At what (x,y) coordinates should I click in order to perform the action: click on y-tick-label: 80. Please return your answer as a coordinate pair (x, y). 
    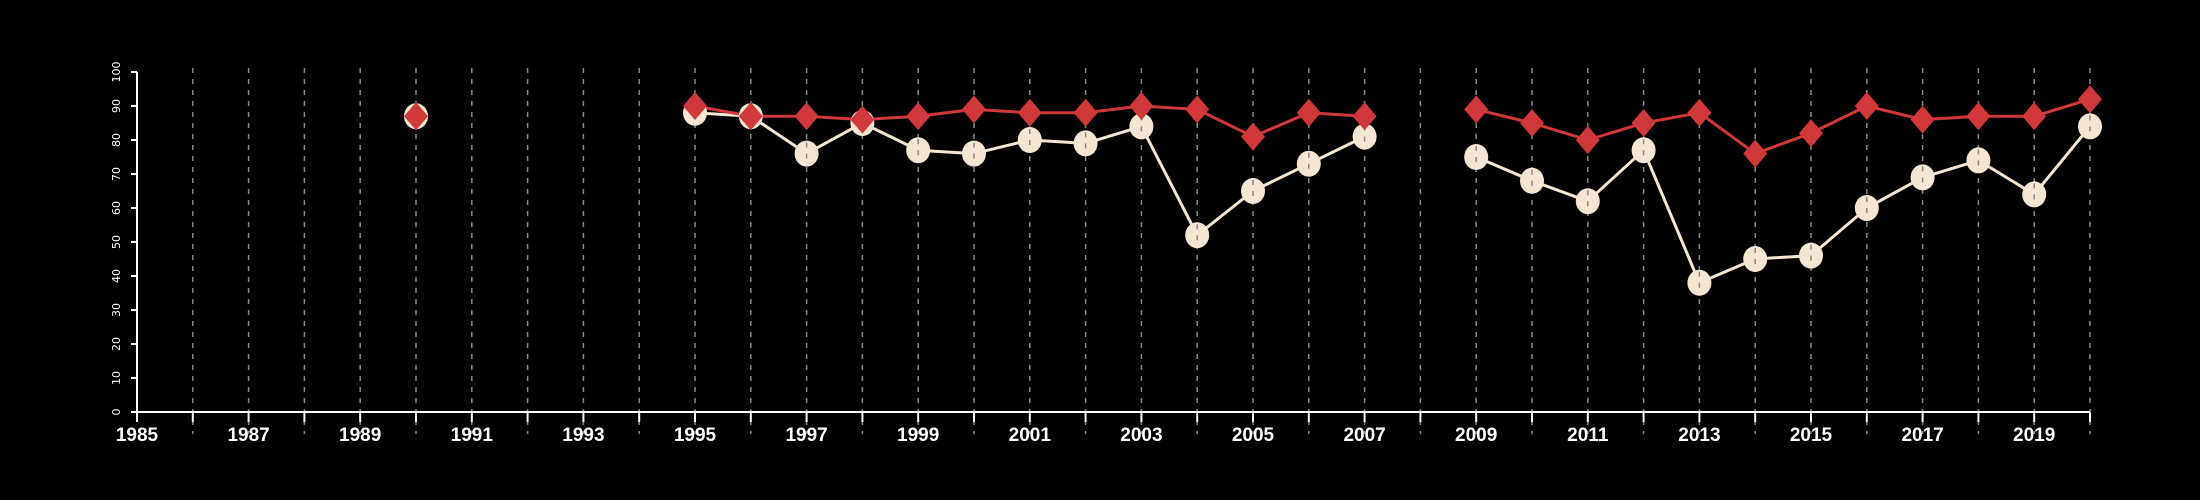
    Looking at the image, I should click on (116, 140).